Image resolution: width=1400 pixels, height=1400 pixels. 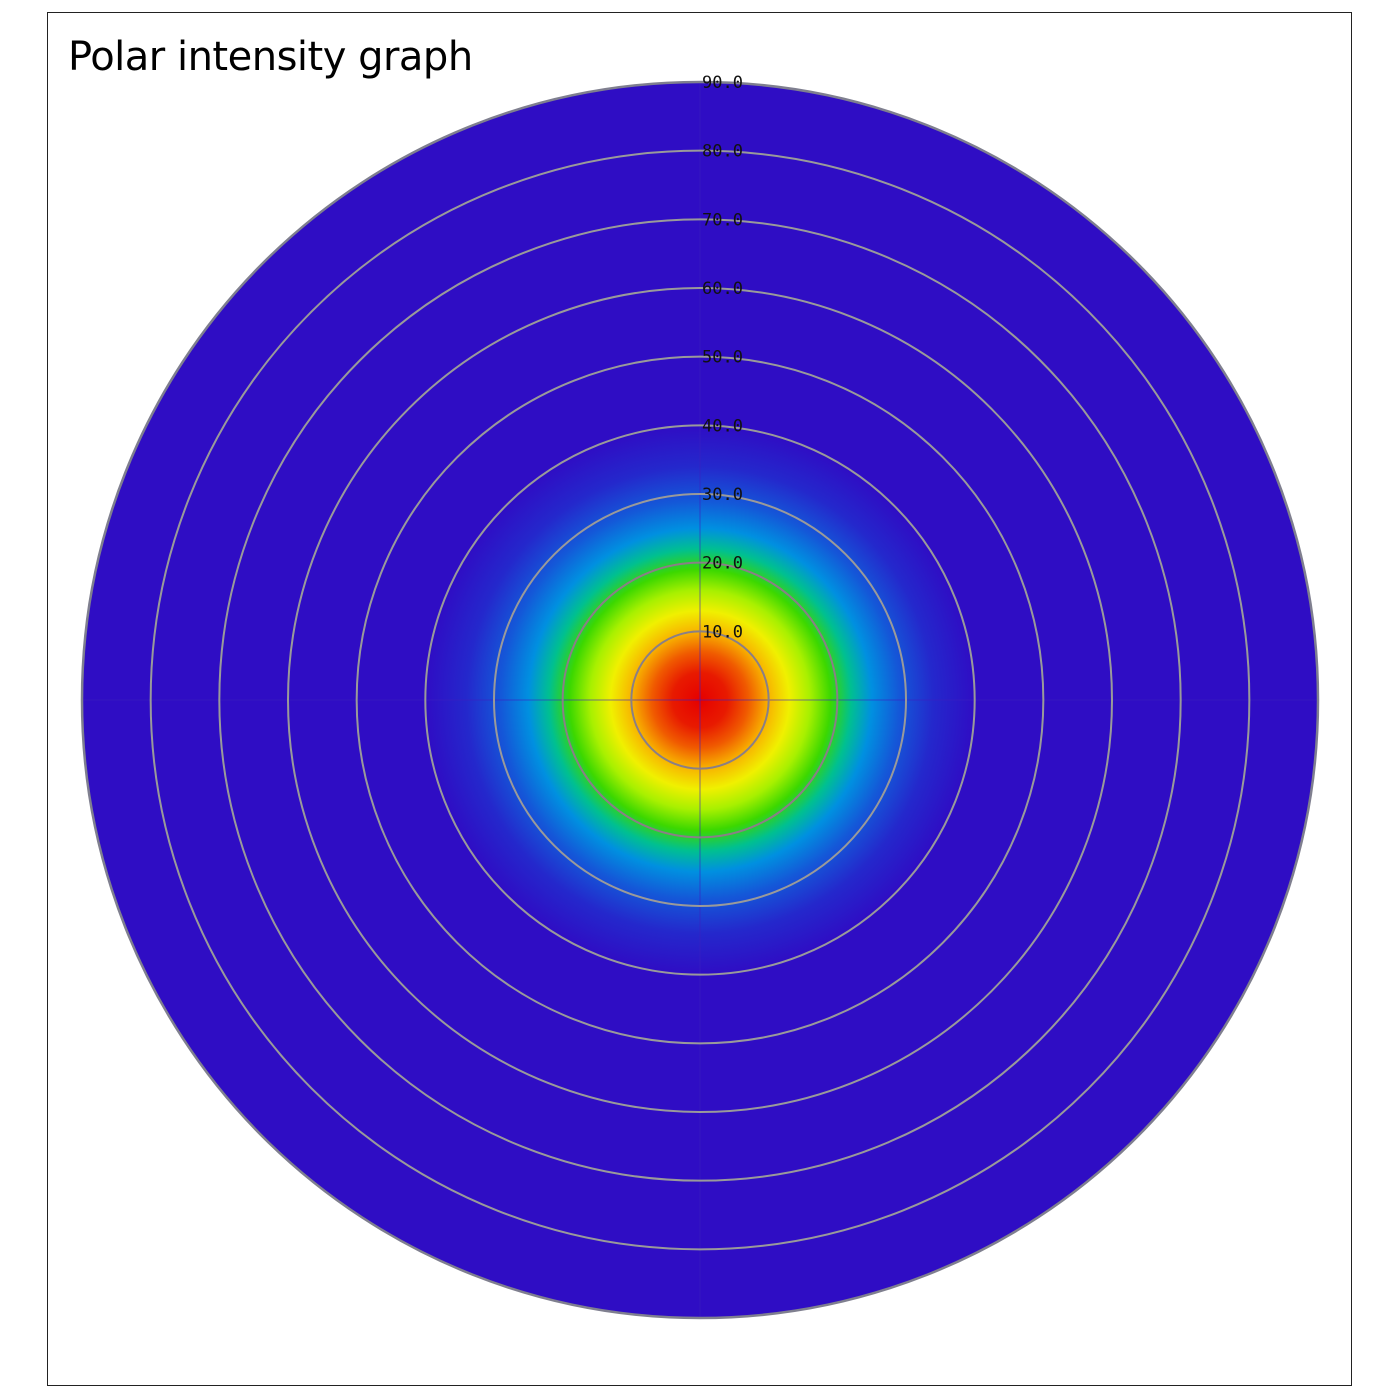 I want to click on radial-tick-label: 90.0, so click(x=722, y=83).